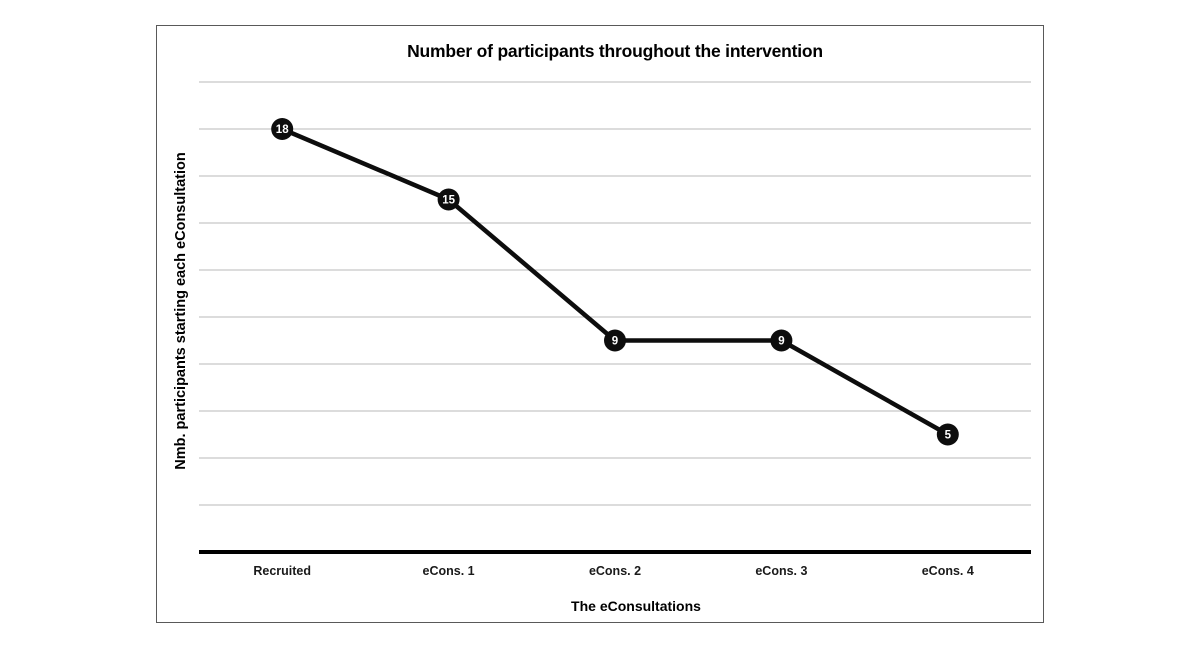 The width and height of the screenshot is (1200, 650). I want to click on data-point-marker: 5, so click(947, 434).